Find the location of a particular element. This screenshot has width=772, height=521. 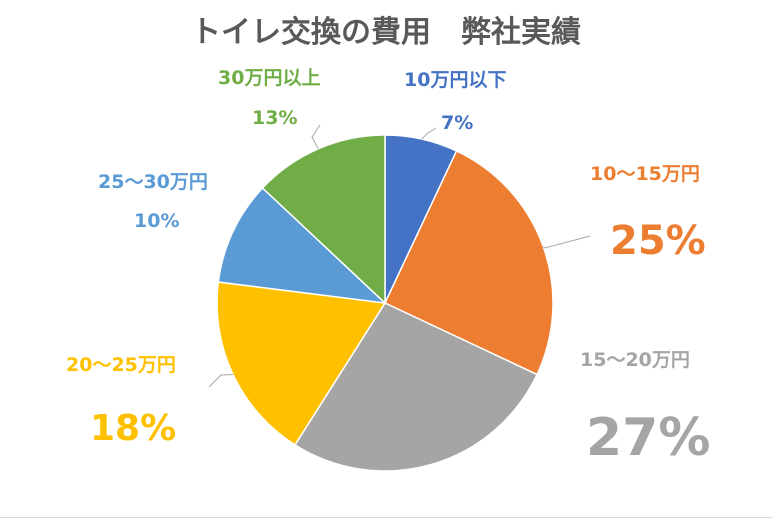

slice-value-30man-ijo: 13% is located at coordinates (274, 118).